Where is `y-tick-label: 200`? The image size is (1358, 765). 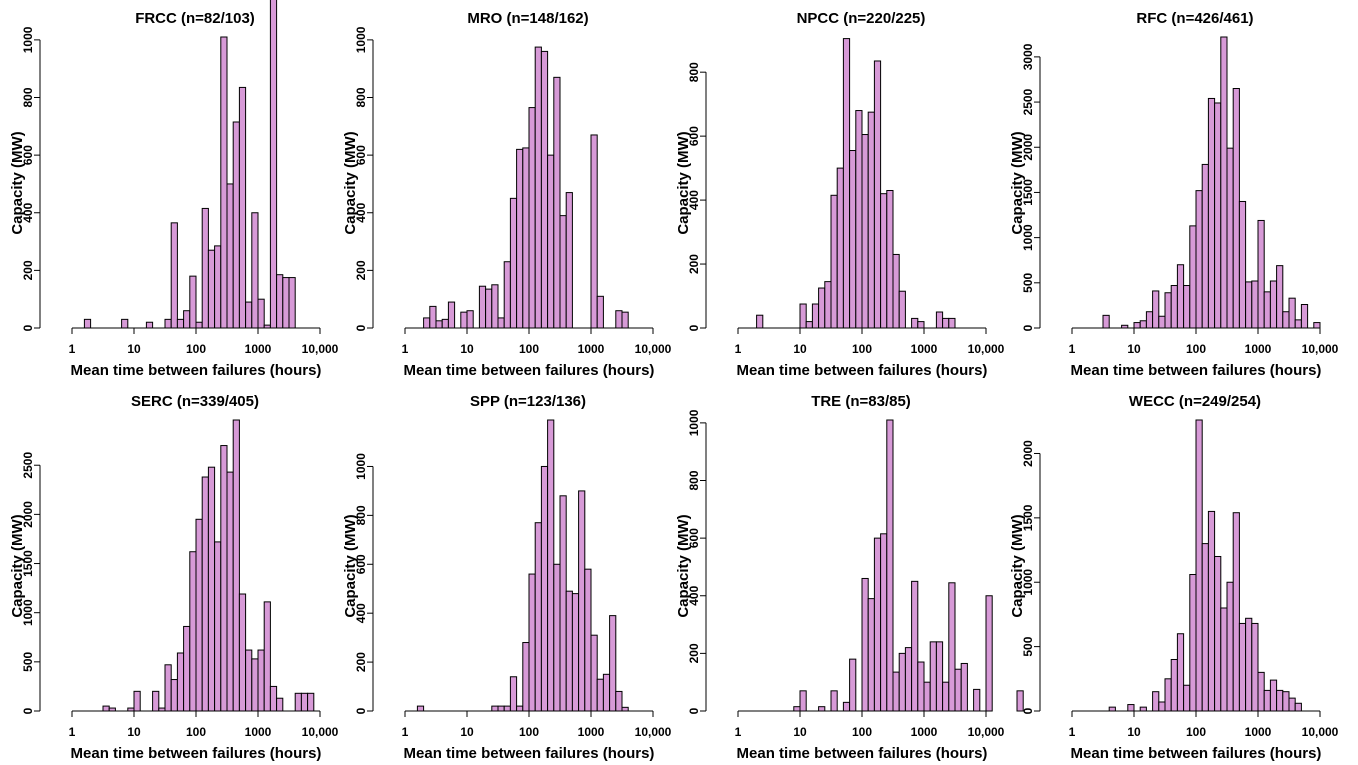
y-tick-label: 200 is located at coordinates (361, 662).